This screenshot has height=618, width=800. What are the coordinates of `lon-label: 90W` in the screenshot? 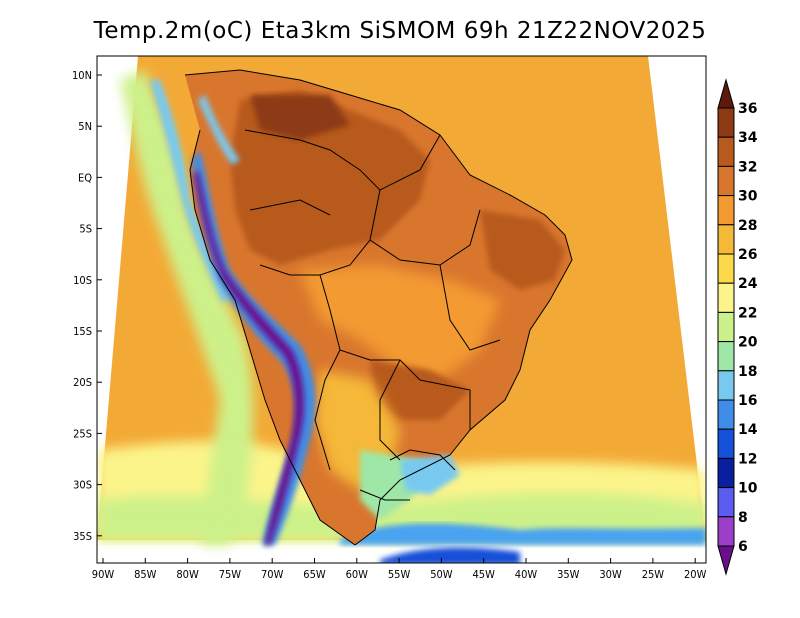 It's located at (103, 574).